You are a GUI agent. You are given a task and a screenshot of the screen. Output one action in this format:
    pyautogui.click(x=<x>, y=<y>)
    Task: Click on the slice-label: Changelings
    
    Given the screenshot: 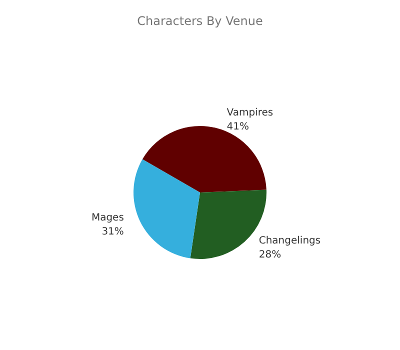 What is the action you would take?
    pyautogui.click(x=289, y=240)
    